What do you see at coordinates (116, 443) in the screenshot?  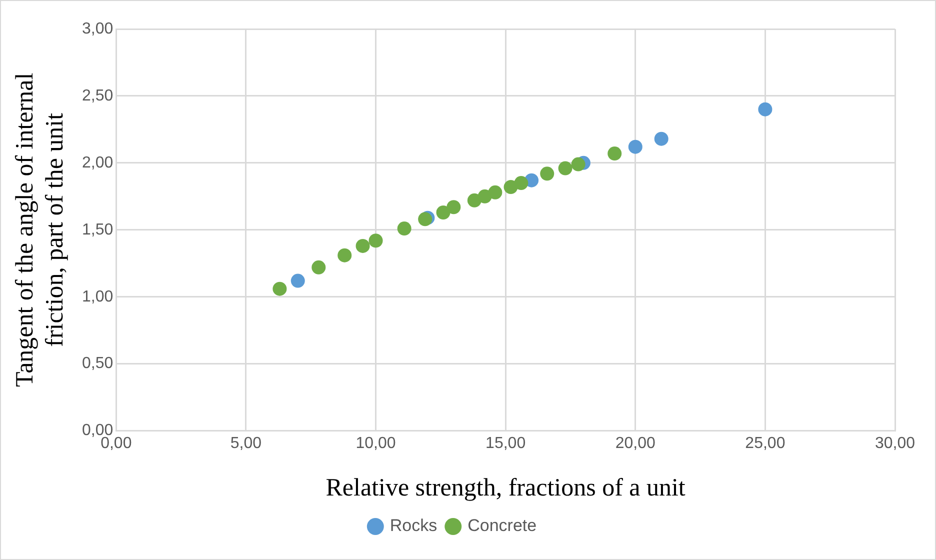 I see `x-tick-label: 0,00` at bounding box center [116, 443].